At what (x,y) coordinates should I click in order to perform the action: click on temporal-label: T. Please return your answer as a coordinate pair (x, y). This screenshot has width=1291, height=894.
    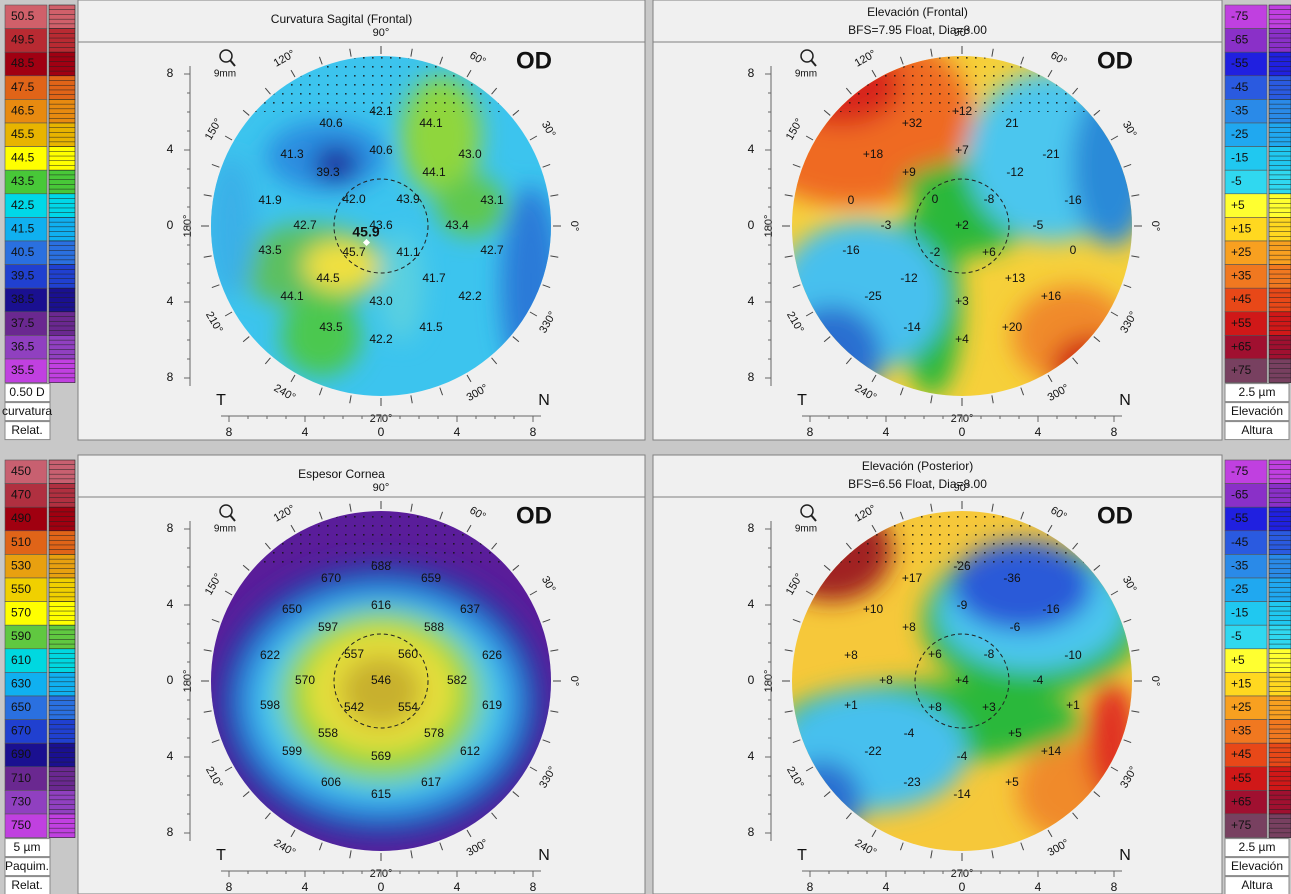
    Looking at the image, I should click on (802, 855).